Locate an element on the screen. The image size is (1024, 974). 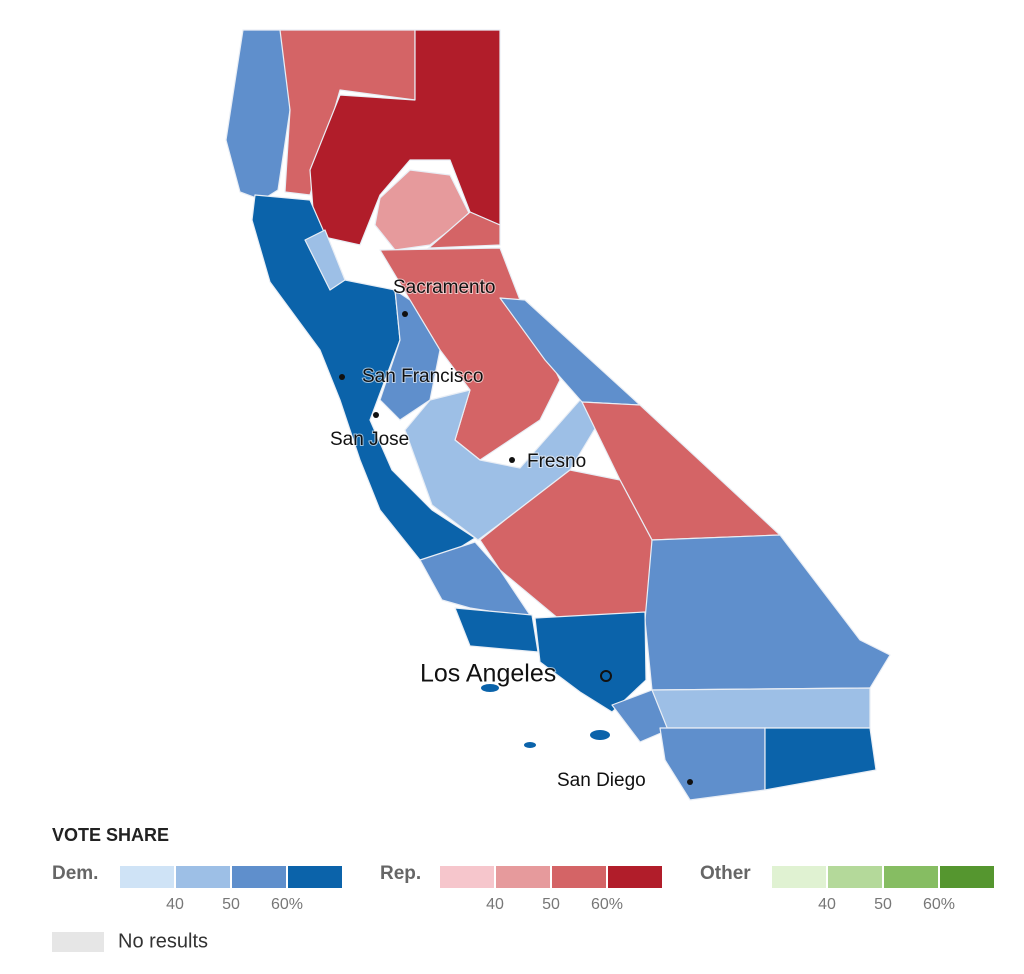
legend-group-label: Dem. is located at coordinates (75, 873).